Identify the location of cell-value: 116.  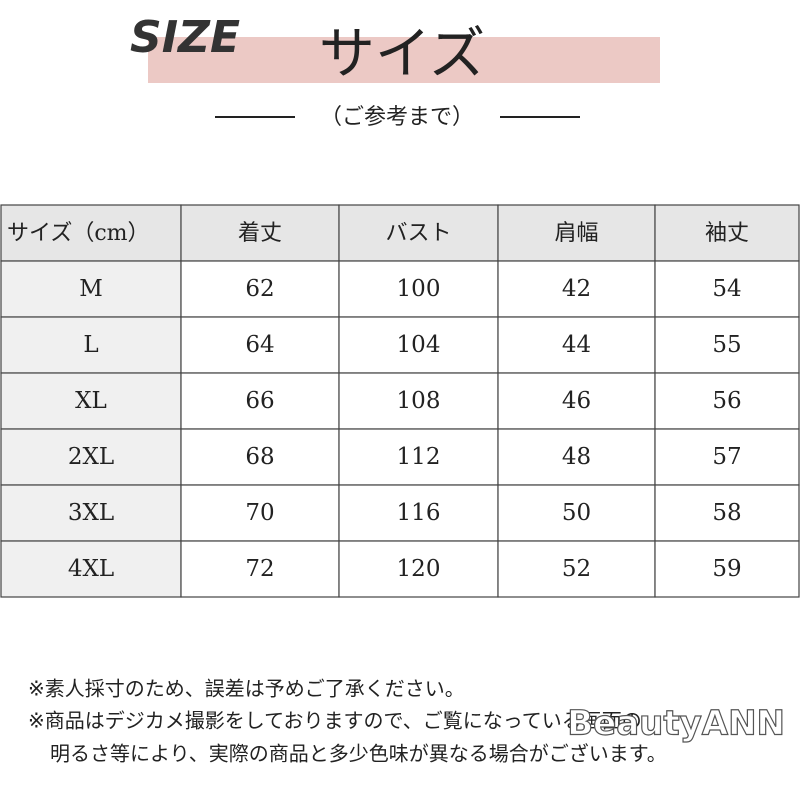
(419, 513).